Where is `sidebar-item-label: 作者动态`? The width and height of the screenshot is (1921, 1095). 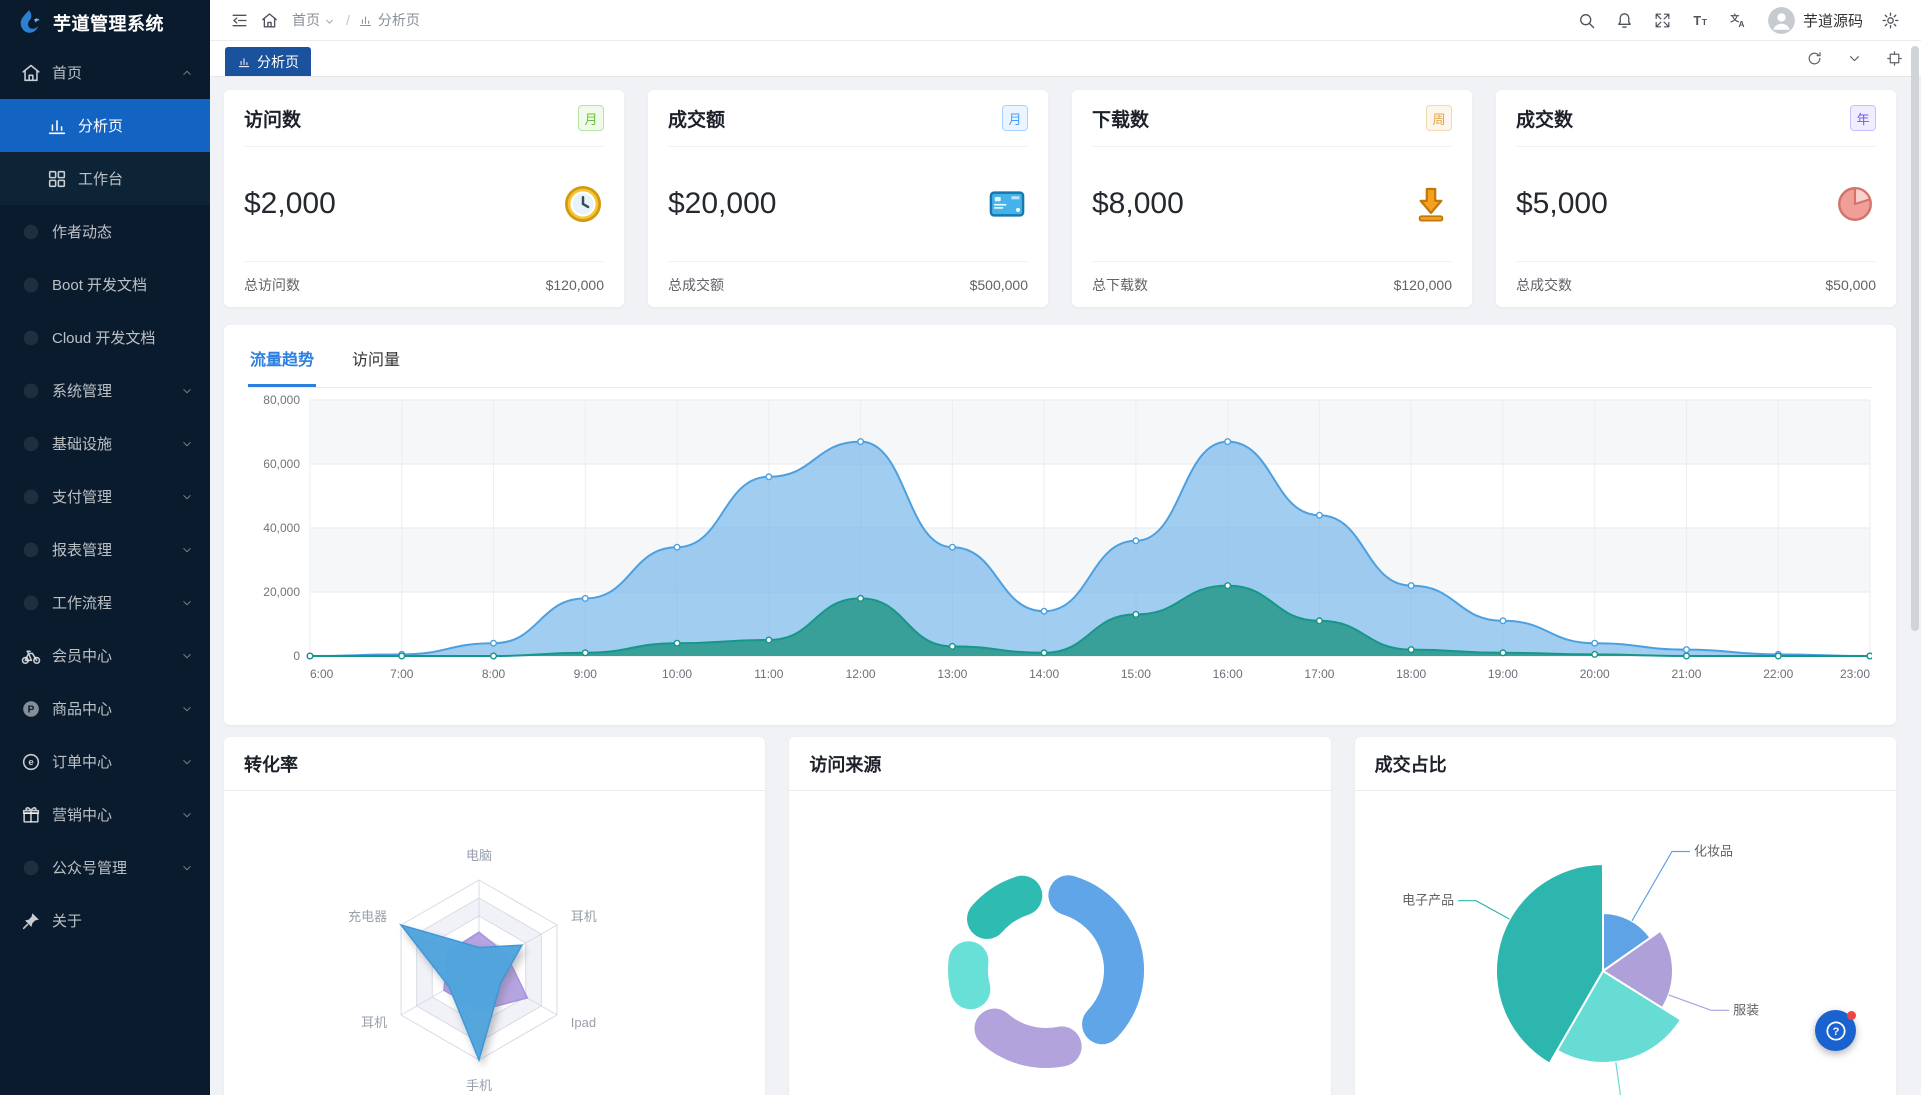
sidebar-item-label: 作者动态 is located at coordinates (82, 232).